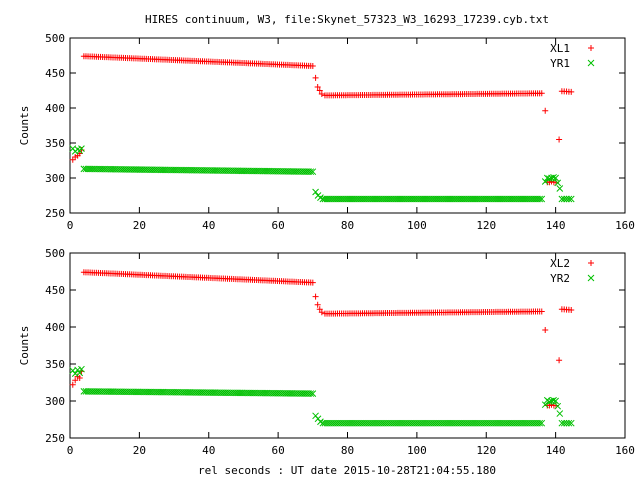 This screenshot has height=480, width=640. What do you see at coordinates (560, 278) in the screenshot?
I see `legend-label: YR2` at bounding box center [560, 278].